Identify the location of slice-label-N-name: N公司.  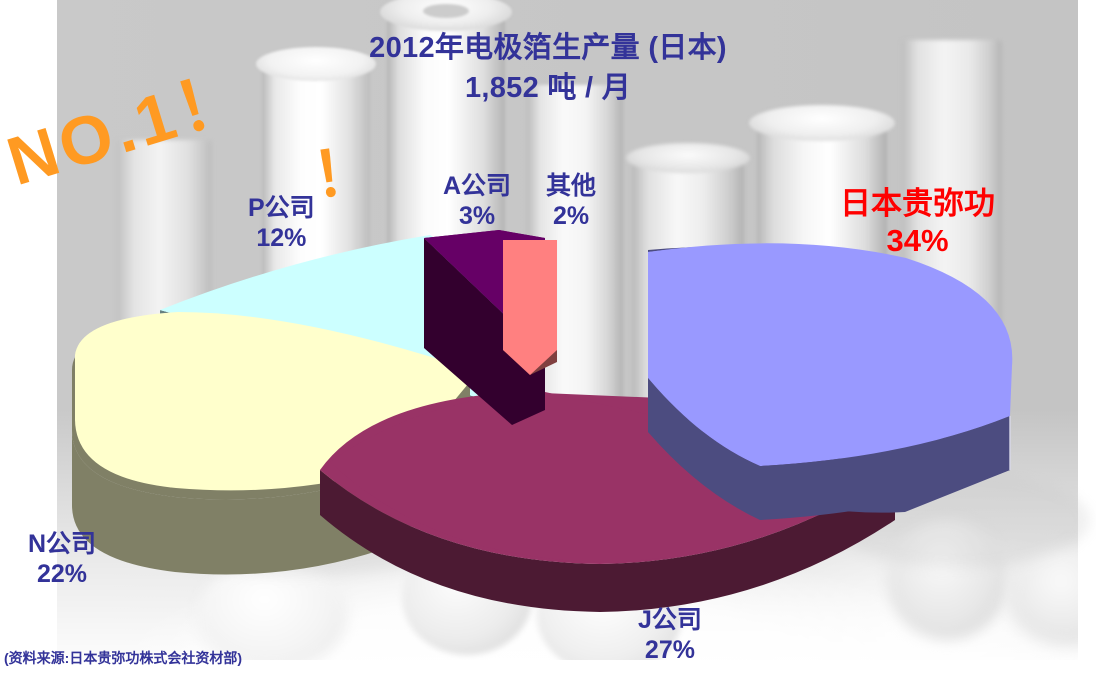
(62, 544).